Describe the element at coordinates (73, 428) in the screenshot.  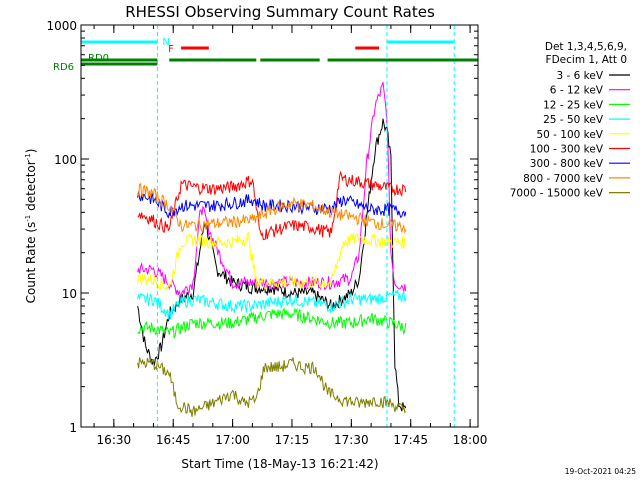
I see `y-tick-label: 1` at that location.